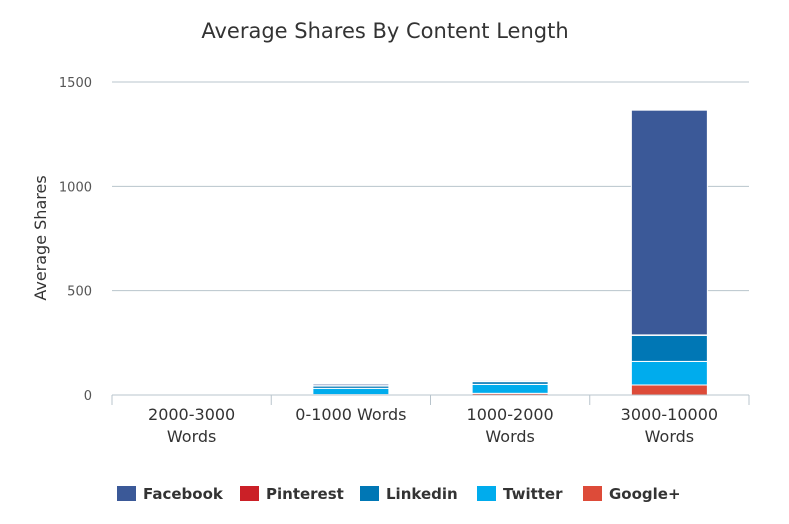  What do you see at coordinates (533, 494) in the screenshot?
I see `legend-label: Twitter` at bounding box center [533, 494].